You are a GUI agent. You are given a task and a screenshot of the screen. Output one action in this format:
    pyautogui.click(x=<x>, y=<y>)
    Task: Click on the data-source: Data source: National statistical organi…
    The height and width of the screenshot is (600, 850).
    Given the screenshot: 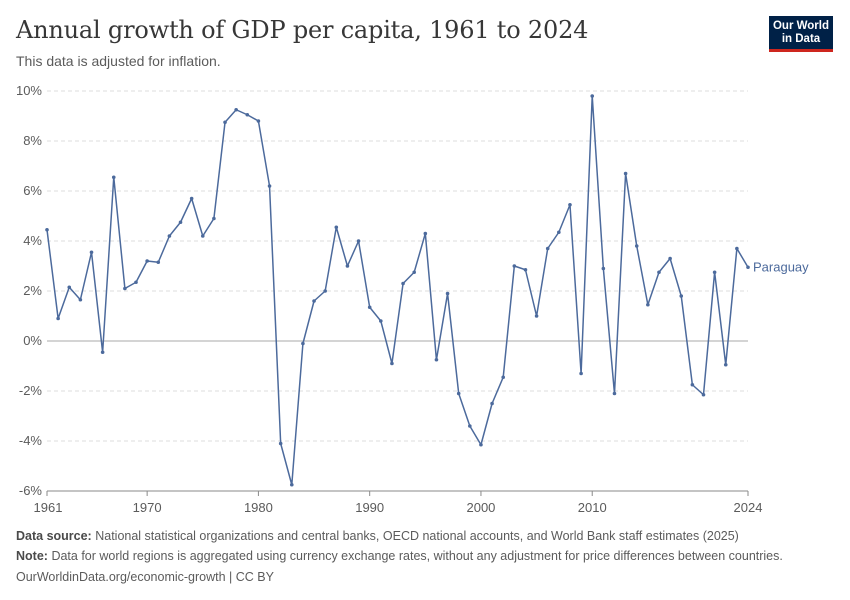 What is the action you would take?
    pyautogui.click(x=377, y=536)
    